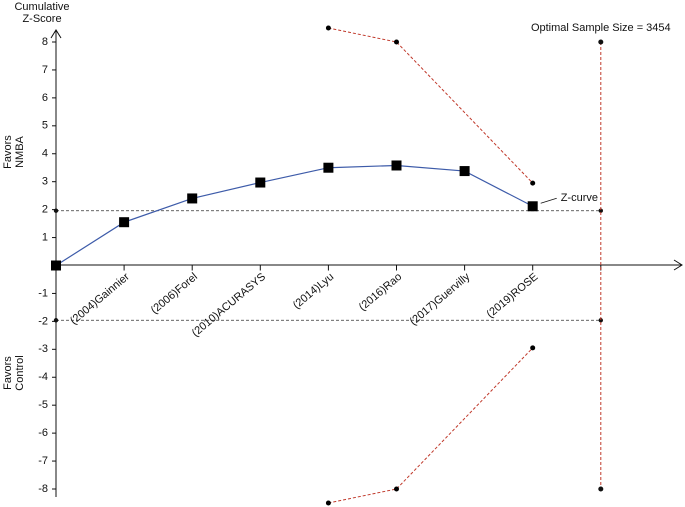  Describe the element at coordinates (45, 237) in the screenshot. I see `y-tick-label: 1` at that location.